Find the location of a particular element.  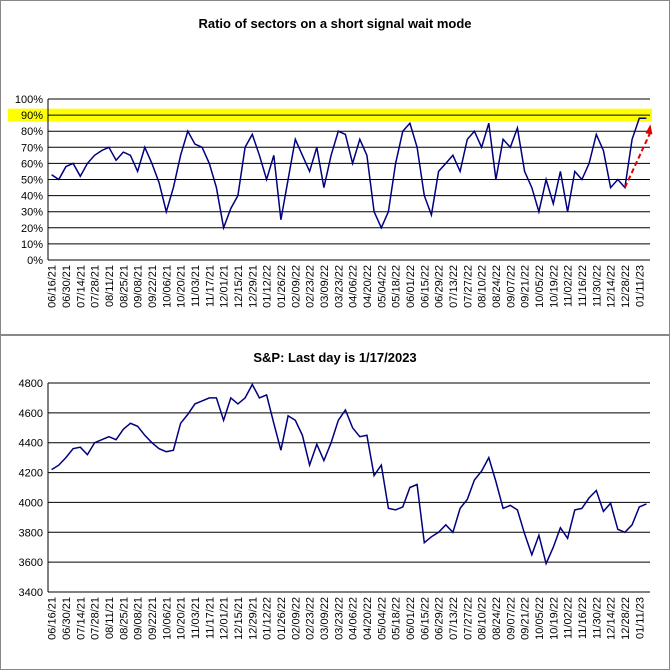

y-tick-label: 80% is located at coordinates (32, 132).